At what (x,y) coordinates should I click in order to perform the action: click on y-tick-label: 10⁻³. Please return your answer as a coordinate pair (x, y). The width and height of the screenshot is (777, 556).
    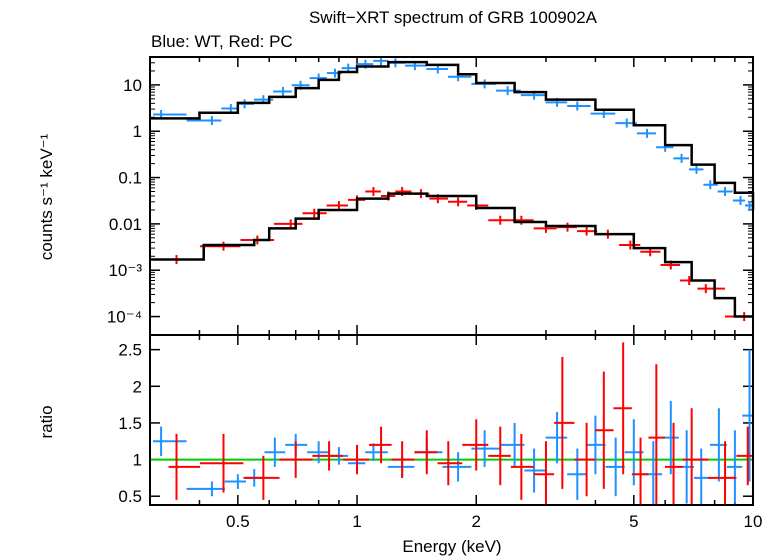
    Looking at the image, I should click on (125, 270).